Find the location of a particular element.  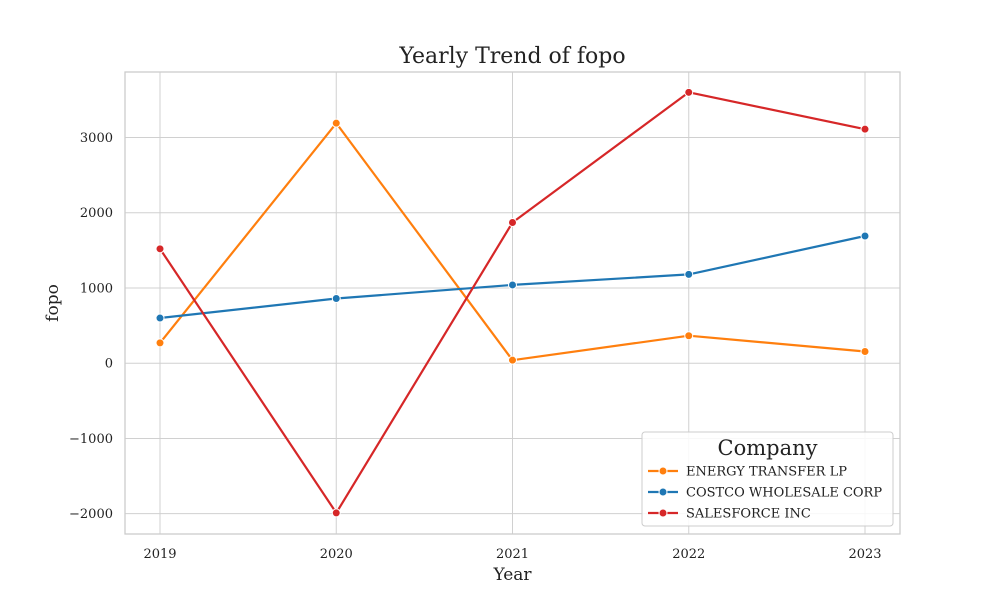

y-tick-label: 0 is located at coordinates (109, 364).